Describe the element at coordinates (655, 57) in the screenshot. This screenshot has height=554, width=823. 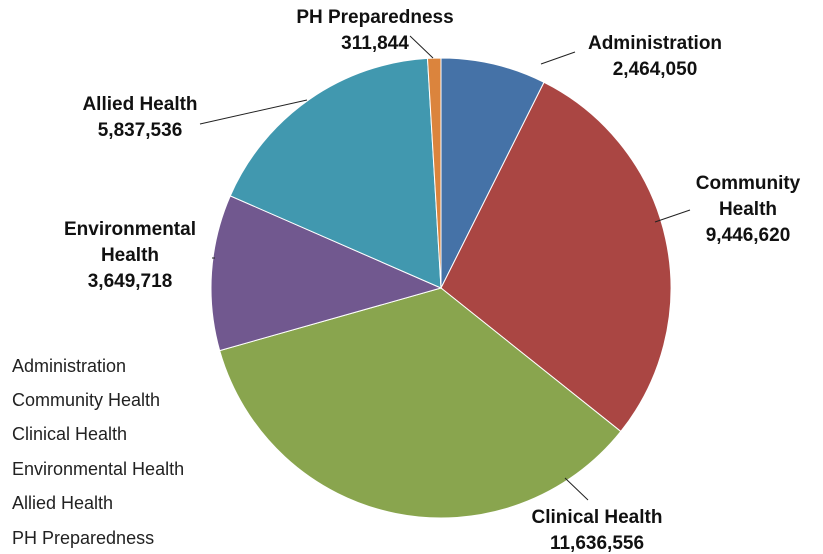
I see `data-label: Administration 2,464,050` at that location.